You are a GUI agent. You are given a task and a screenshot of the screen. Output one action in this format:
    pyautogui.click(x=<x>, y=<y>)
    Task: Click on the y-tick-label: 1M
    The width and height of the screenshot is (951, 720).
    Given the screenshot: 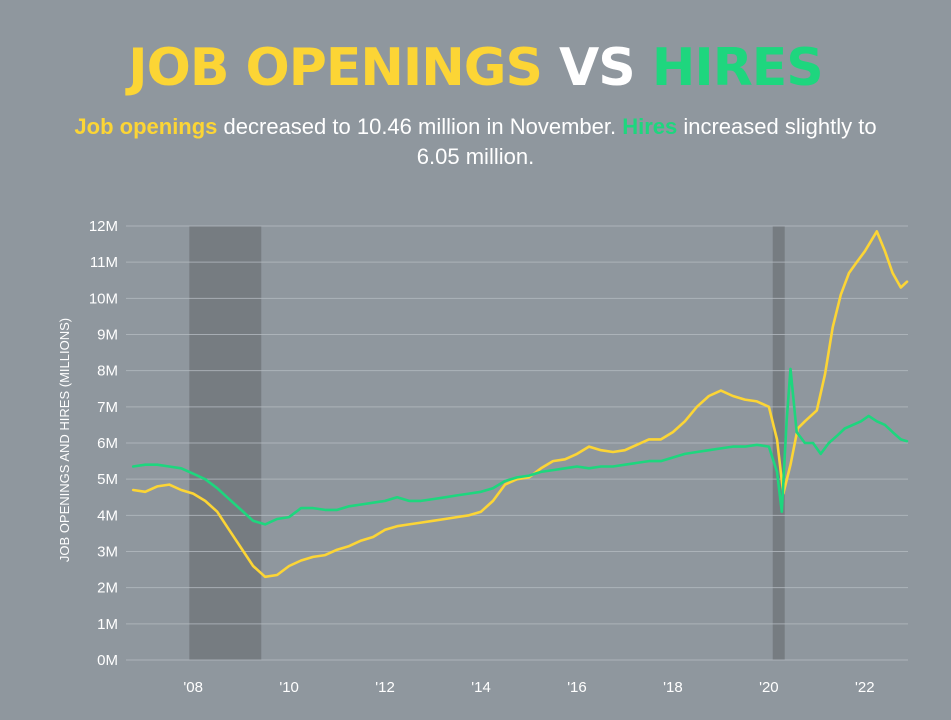 What is the action you would take?
    pyautogui.click(x=107, y=624)
    